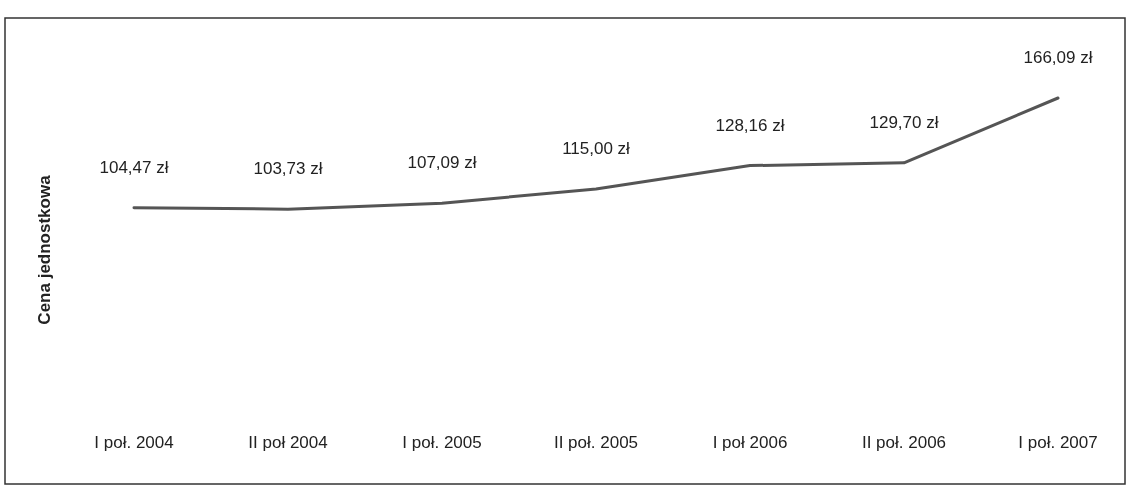  I want to click on data-label: 128,16 zł, so click(750, 125).